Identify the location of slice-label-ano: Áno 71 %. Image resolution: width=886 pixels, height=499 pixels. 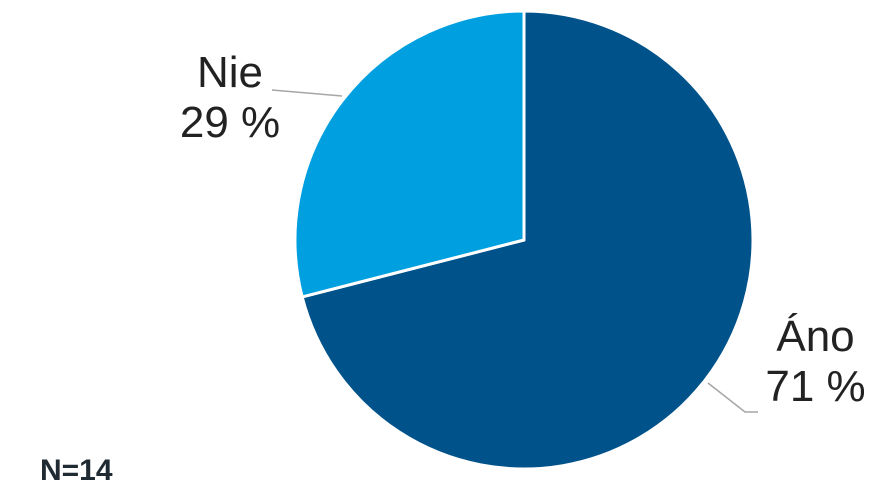
(815, 362).